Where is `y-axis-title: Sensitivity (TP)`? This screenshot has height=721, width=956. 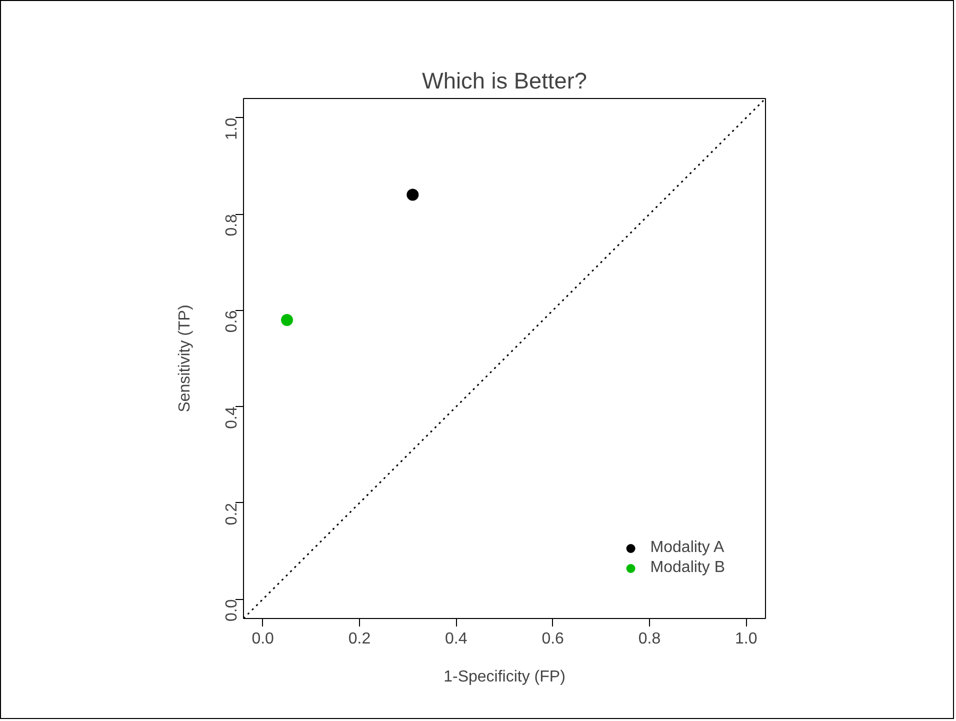
y-axis-title: Sensitivity (TP) is located at coordinates (185, 358).